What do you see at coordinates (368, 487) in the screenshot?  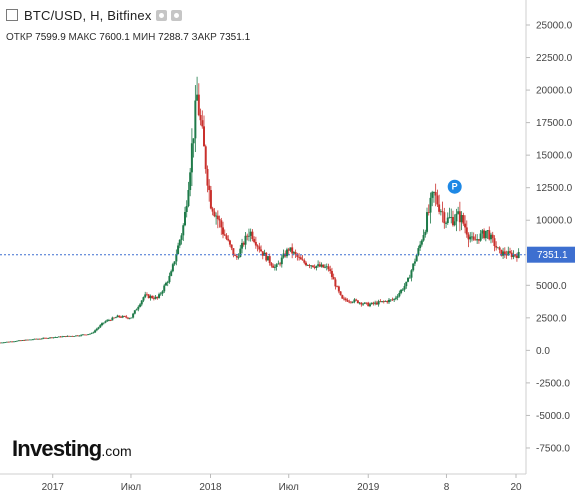 I see `x-tick-label: 2019` at bounding box center [368, 487].